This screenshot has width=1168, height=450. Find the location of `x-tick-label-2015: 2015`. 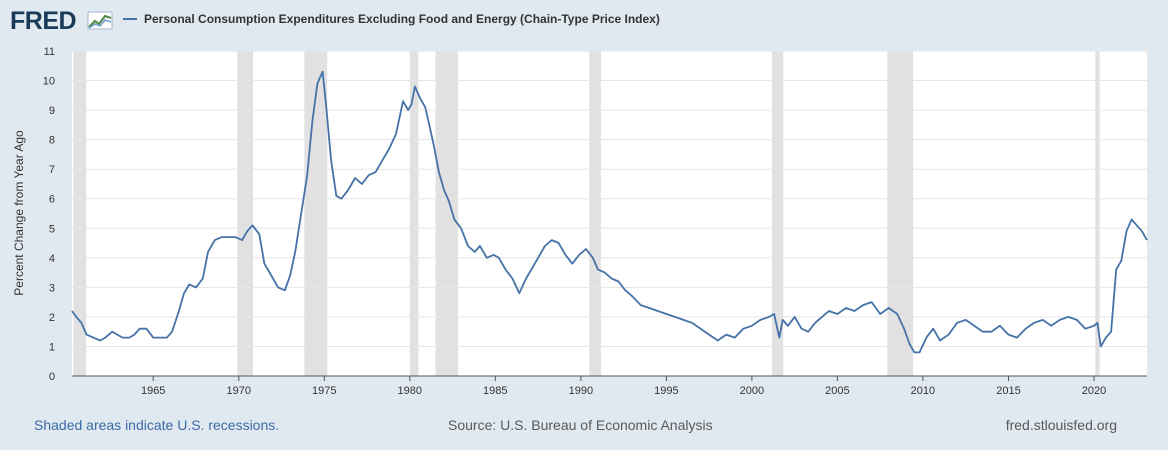

x-tick-label-2015: 2015 is located at coordinates (1008, 391).